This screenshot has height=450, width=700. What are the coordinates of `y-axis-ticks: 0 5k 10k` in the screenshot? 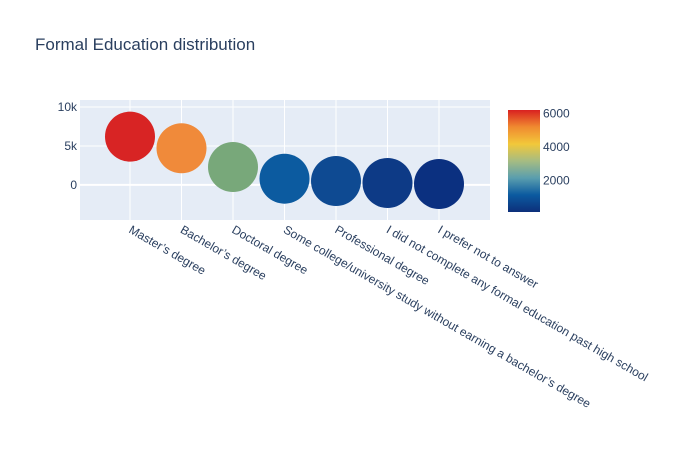 It's located at (68, 146).